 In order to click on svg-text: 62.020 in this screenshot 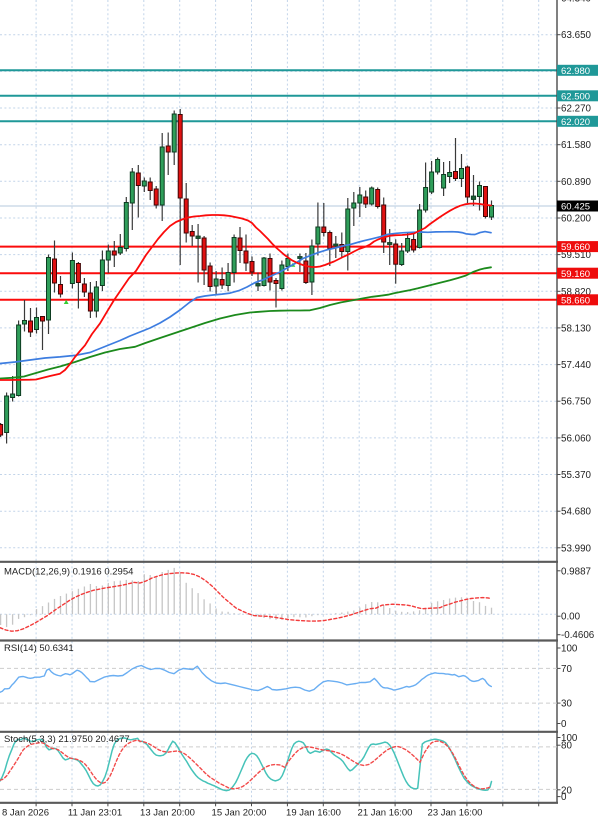, I will do `click(575, 122)`.